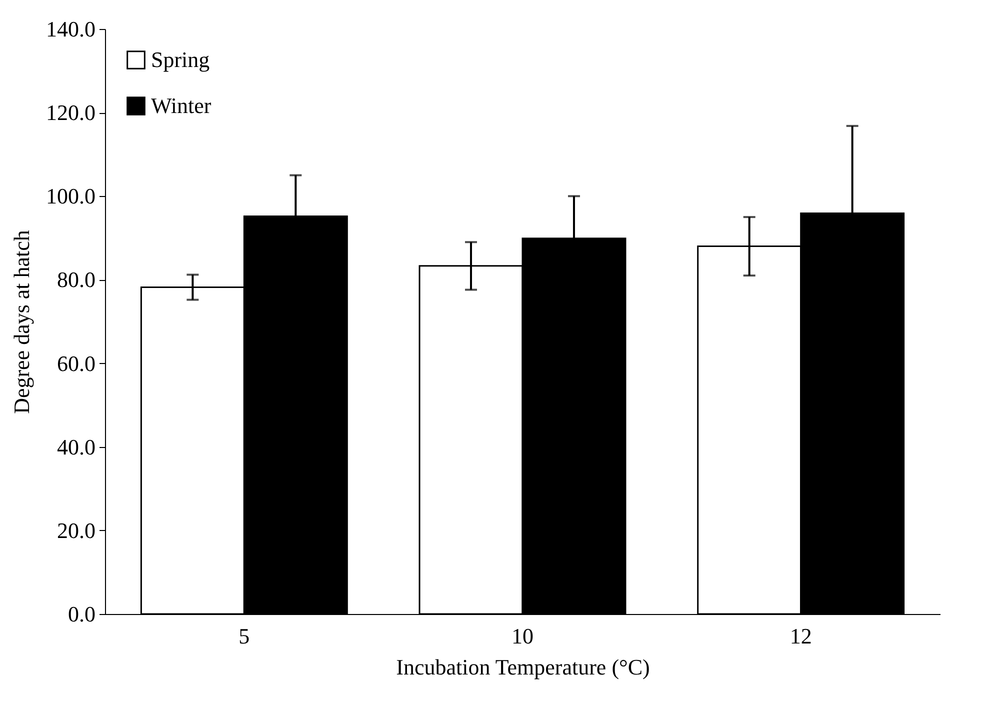  What do you see at coordinates (82, 614) in the screenshot?
I see `y-tick-label: 0.0` at bounding box center [82, 614].